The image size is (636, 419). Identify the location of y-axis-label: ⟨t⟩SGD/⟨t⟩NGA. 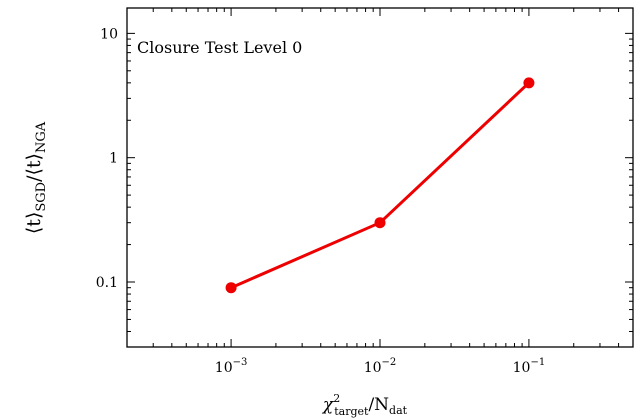
(36, 177).